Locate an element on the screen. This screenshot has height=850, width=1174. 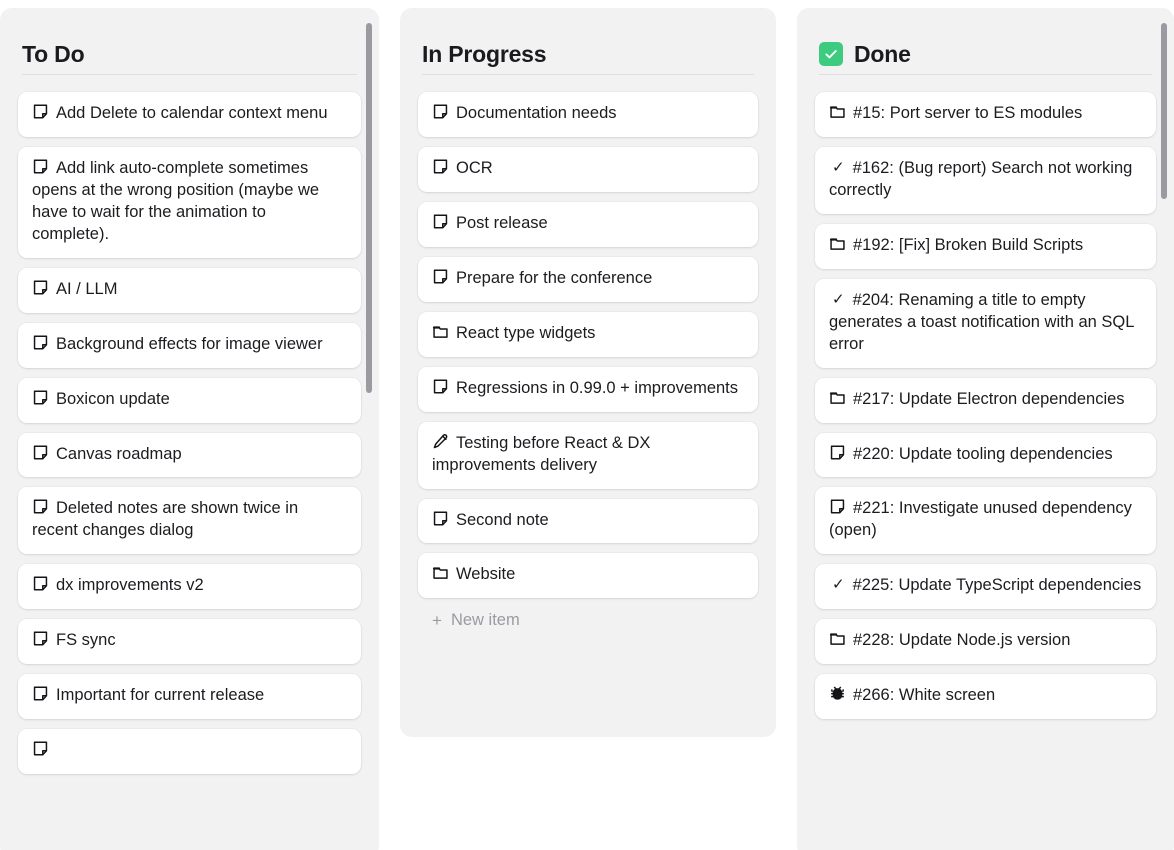
card-title: #225: Update TypeScript dependencies is located at coordinates (997, 585).